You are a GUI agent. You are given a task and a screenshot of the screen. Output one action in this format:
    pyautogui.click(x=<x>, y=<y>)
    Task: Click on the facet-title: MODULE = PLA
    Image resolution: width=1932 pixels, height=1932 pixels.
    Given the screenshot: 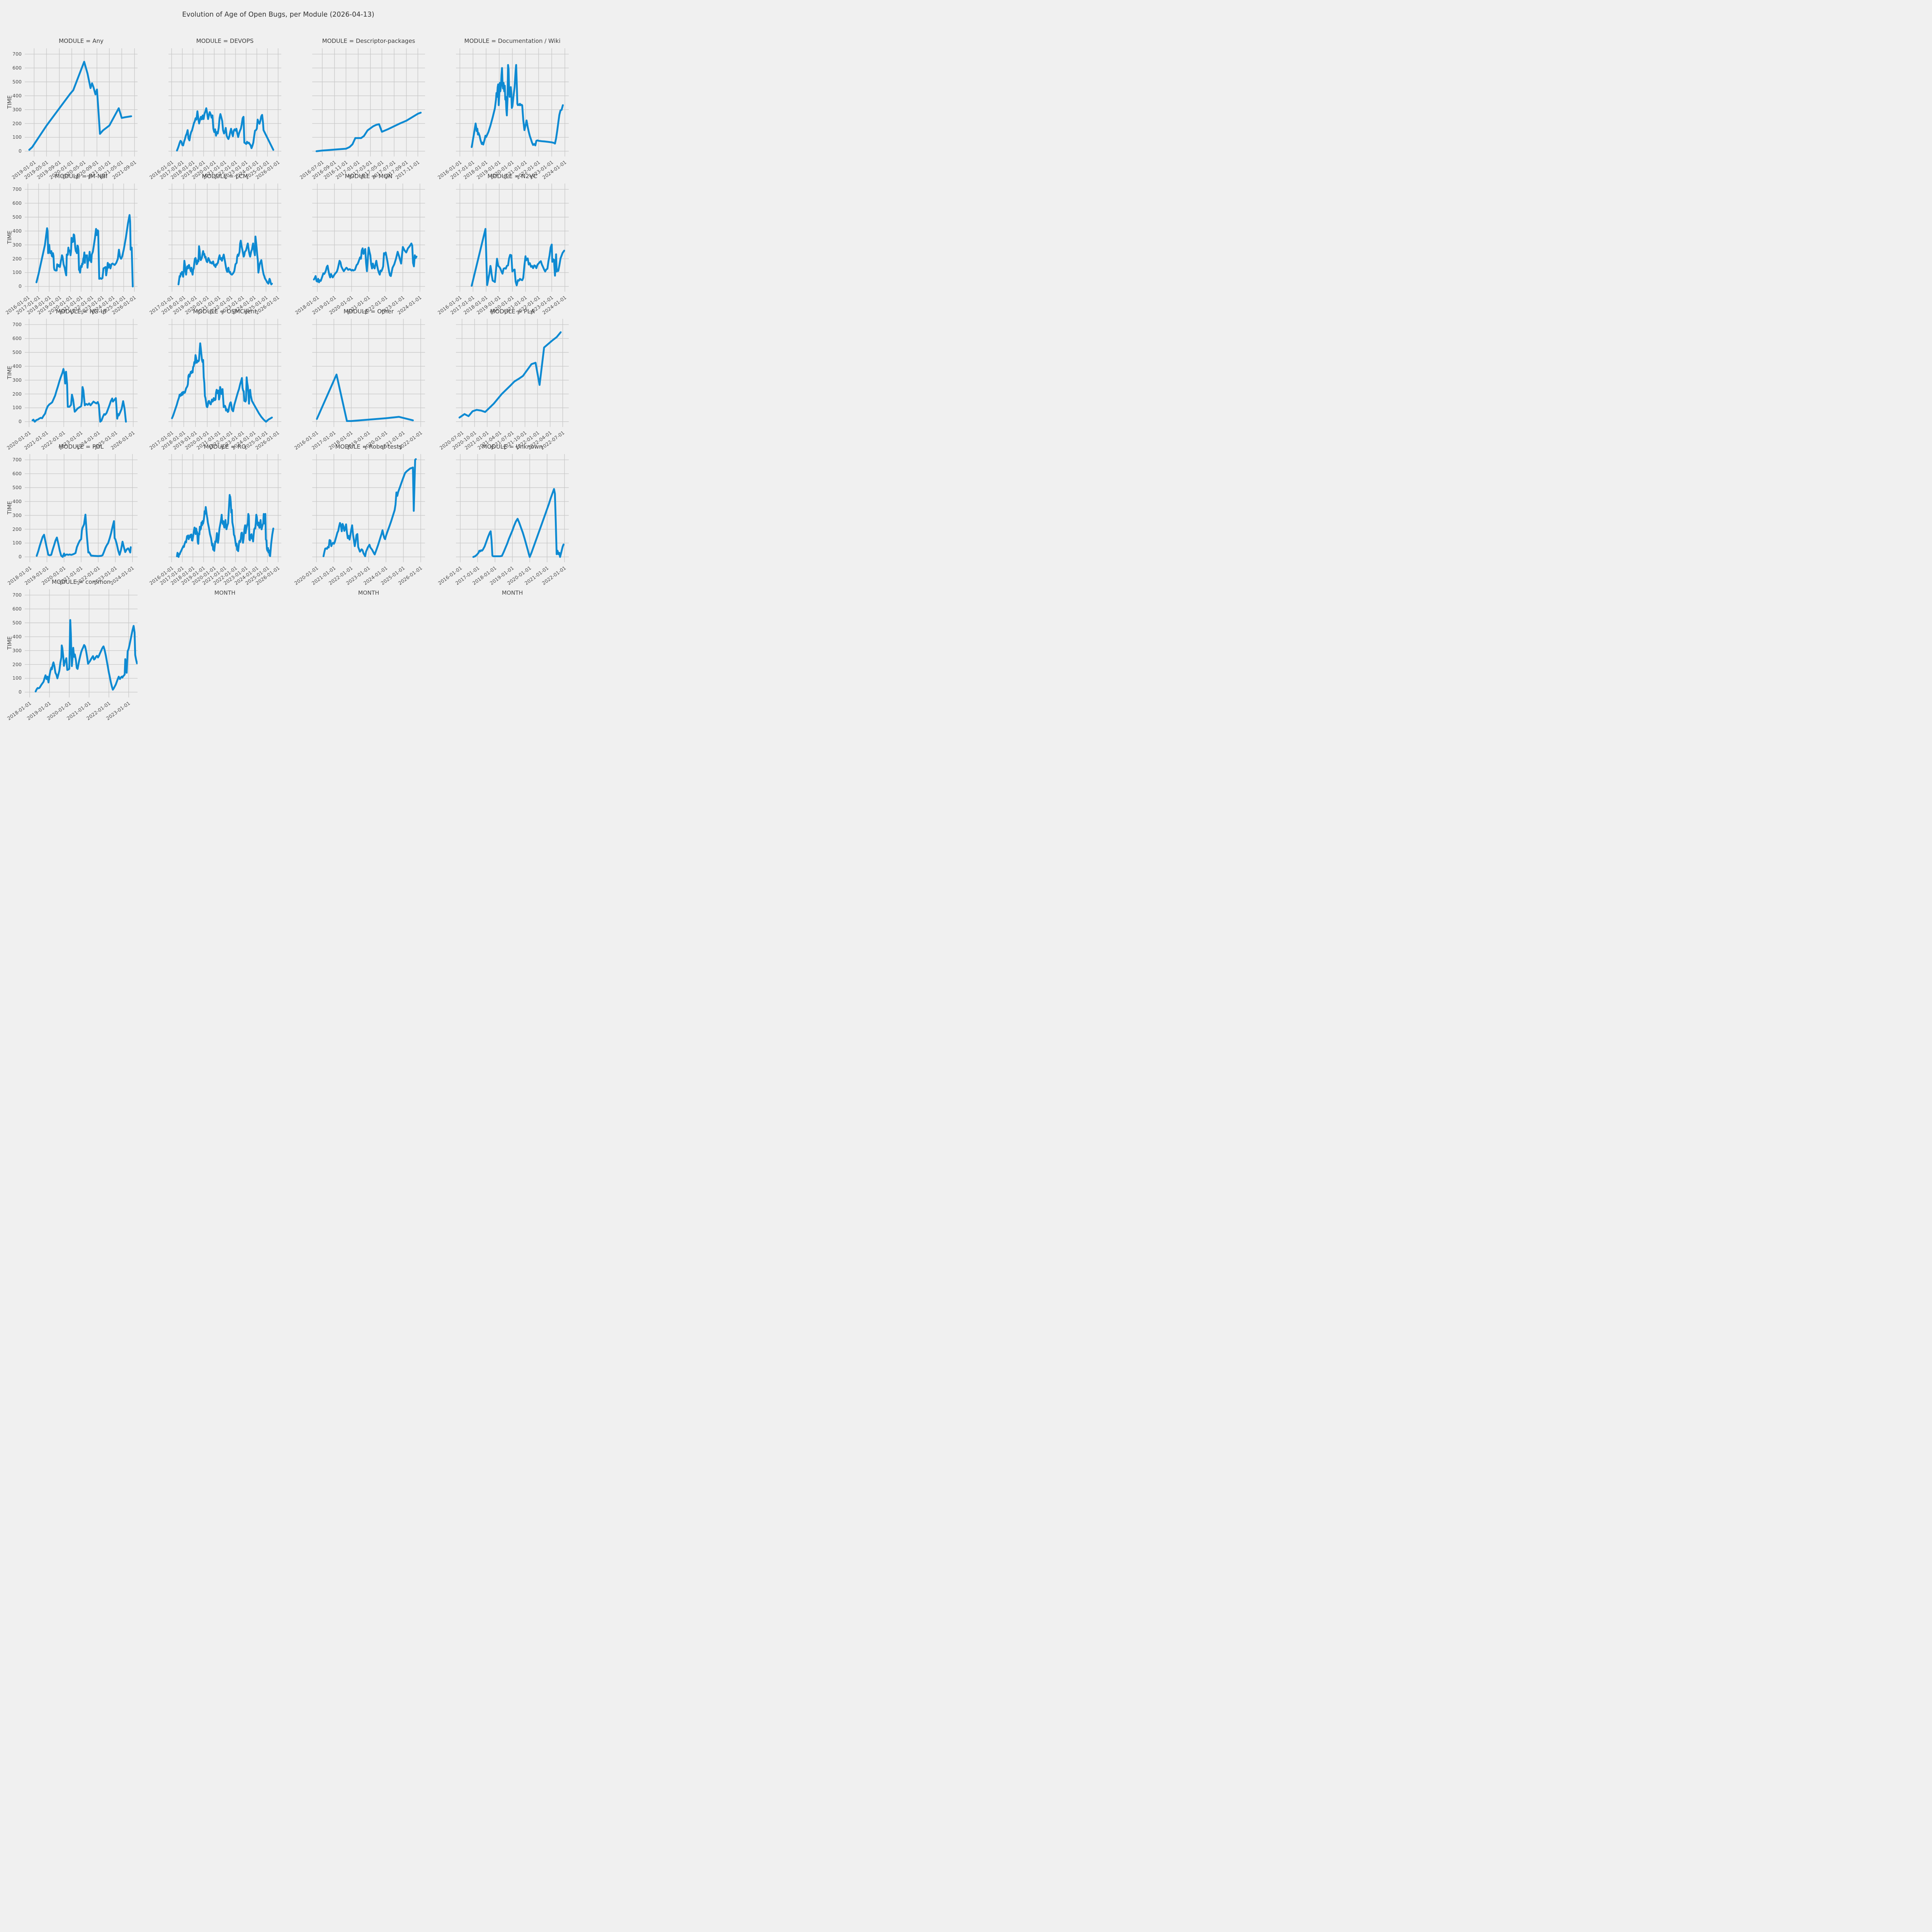 What is the action you would take?
    pyautogui.click(x=512, y=312)
    